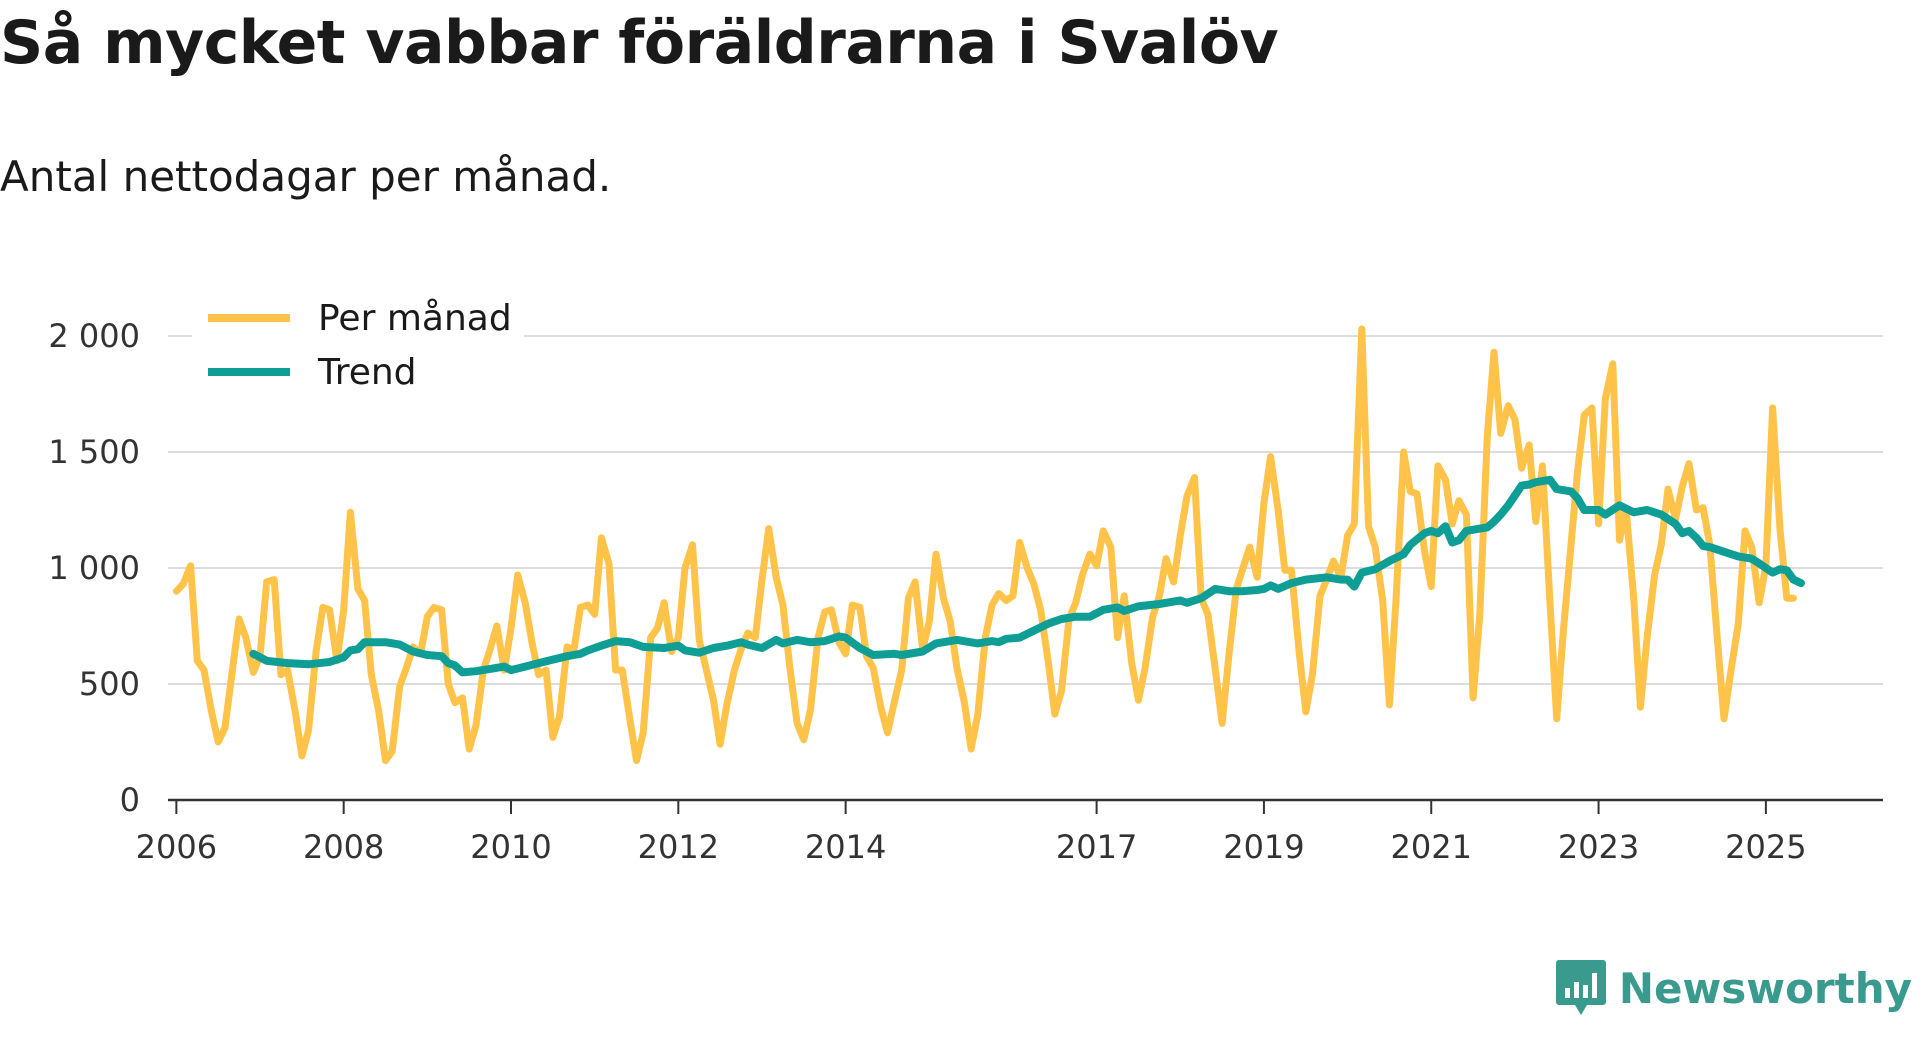 The width and height of the screenshot is (1920, 1040). Describe the element at coordinates (306, 176) in the screenshot. I see `chart-subtitle: Antal nettodagar per månad.` at that location.